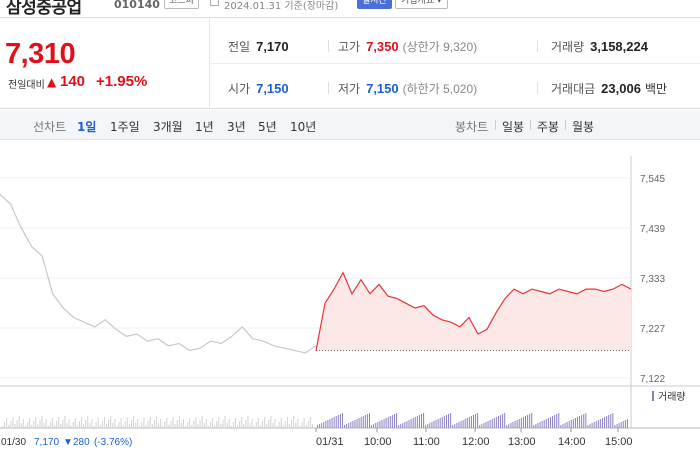 This screenshot has height=450, width=700. Describe the element at coordinates (374, 4) in the screenshot. I see `realtime-button: 실시간` at that location.